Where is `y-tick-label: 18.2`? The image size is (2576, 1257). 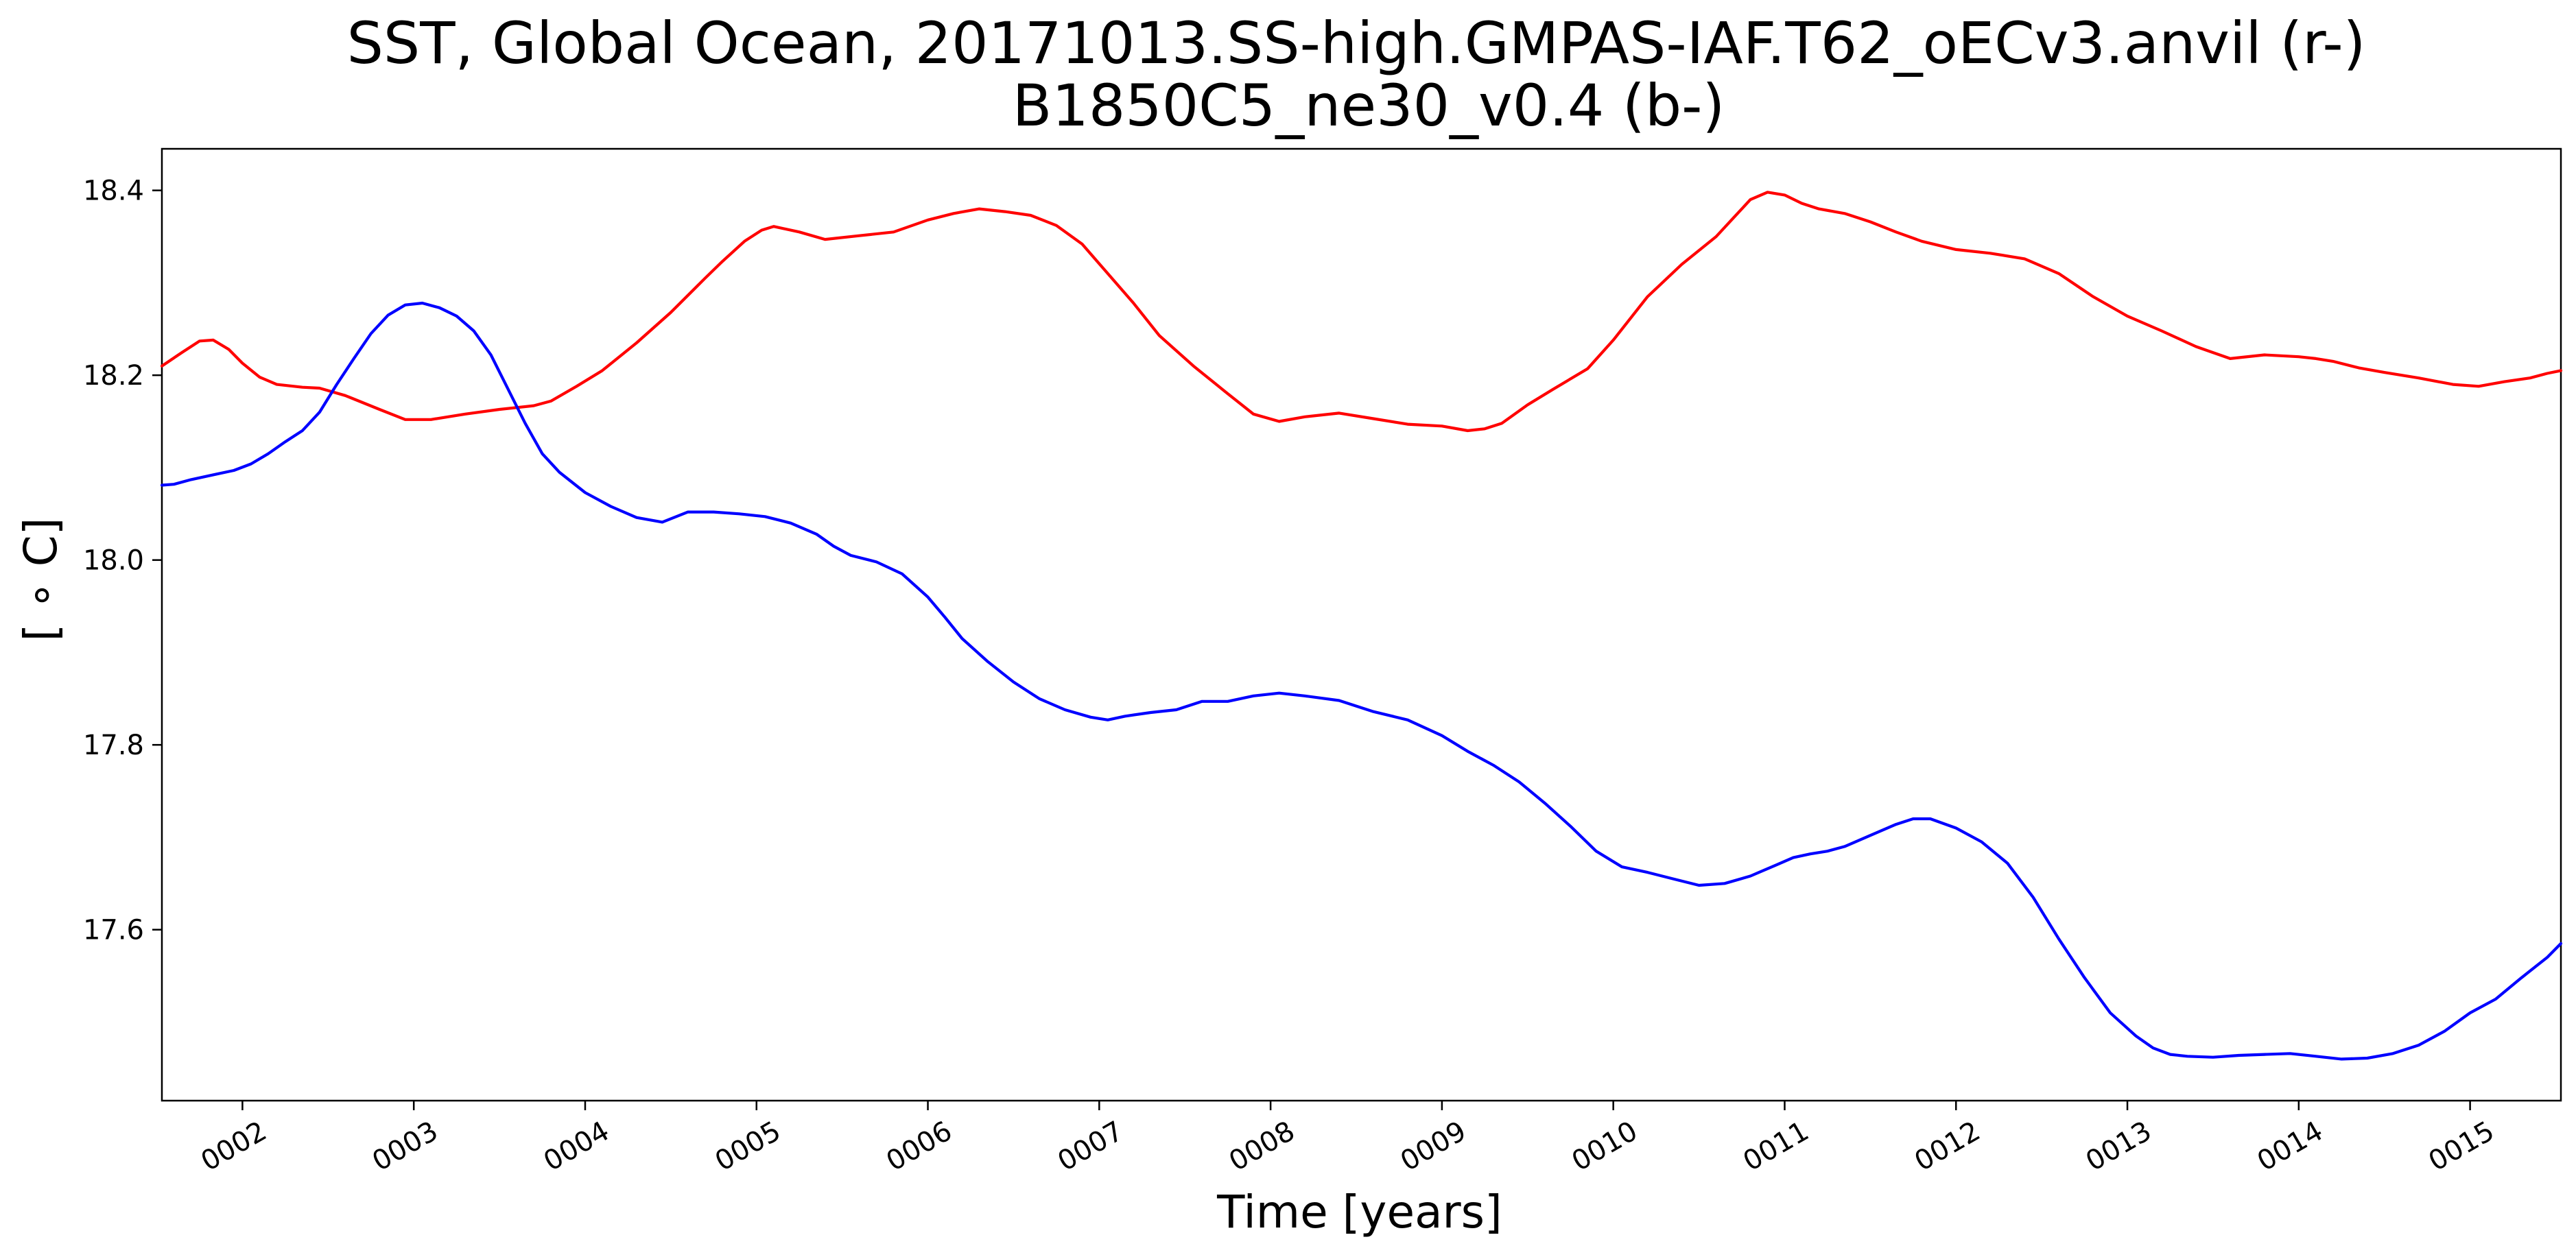 y-tick-label: 18.2 is located at coordinates (113, 376).